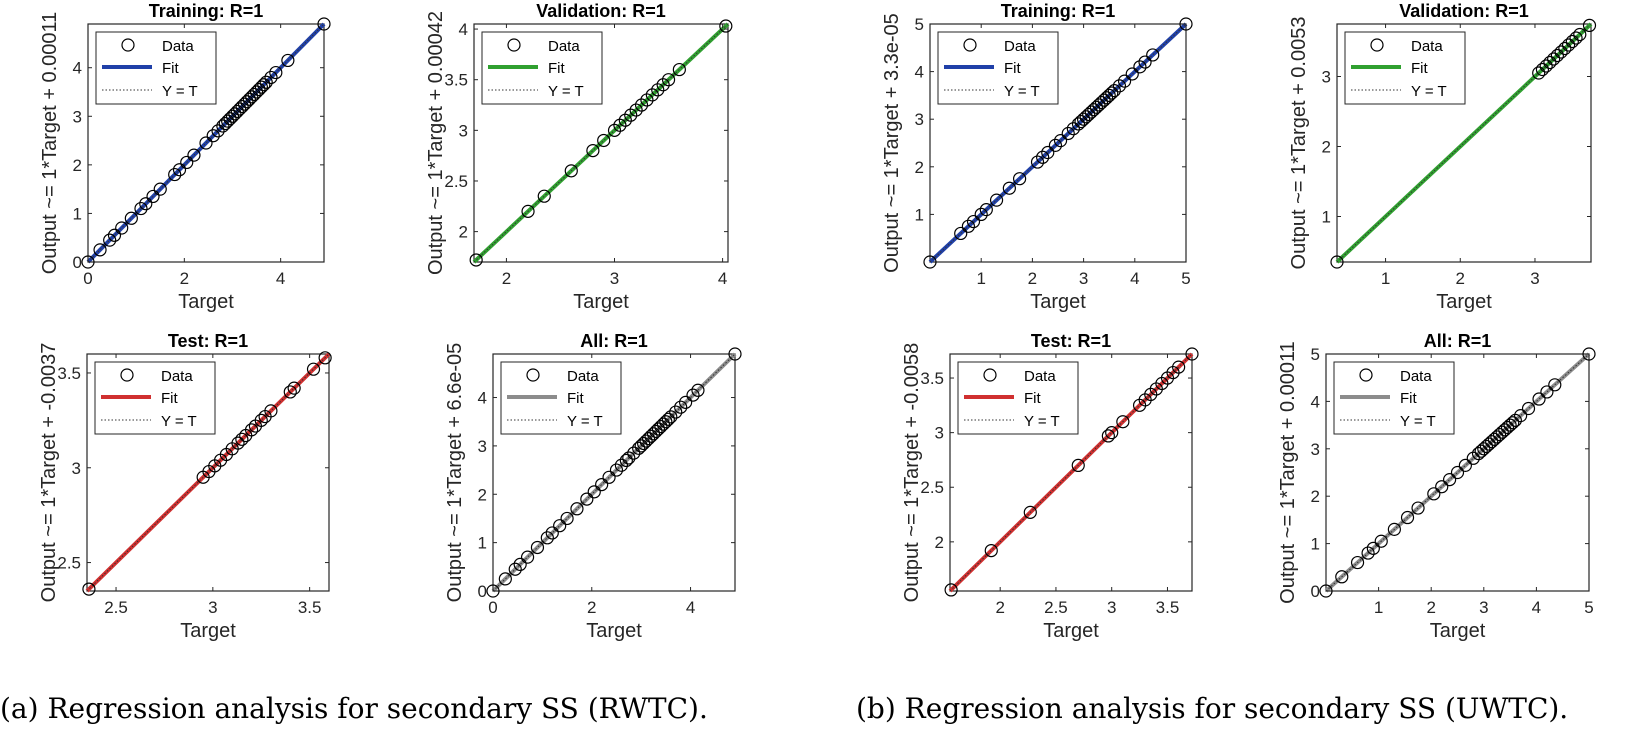  What do you see at coordinates (614, 278) in the screenshot?
I see `x-tick-label: 3` at bounding box center [614, 278].